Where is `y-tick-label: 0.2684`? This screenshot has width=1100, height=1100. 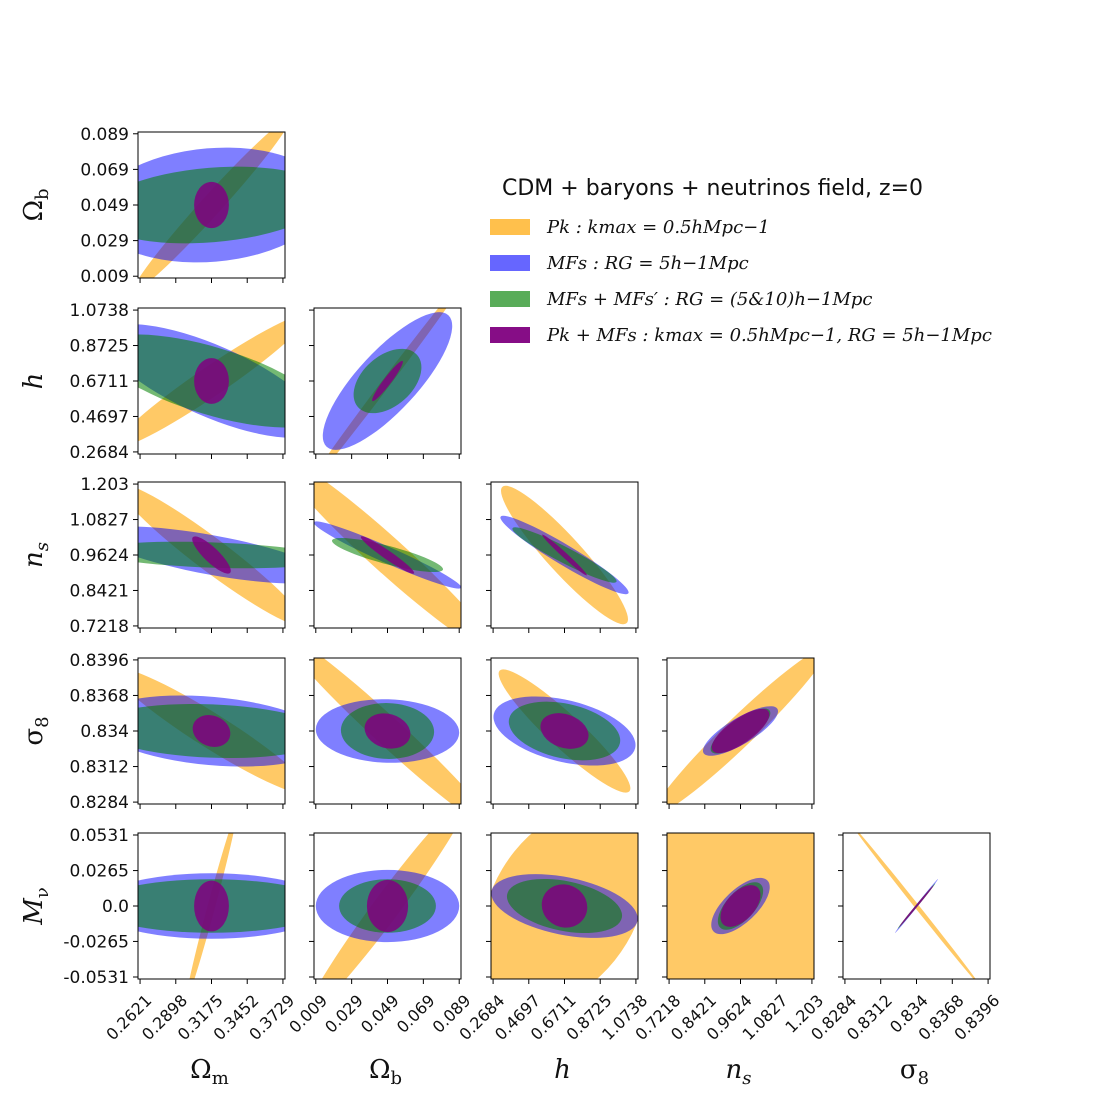
y-tick-label: 0.2684 is located at coordinates (99, 453).